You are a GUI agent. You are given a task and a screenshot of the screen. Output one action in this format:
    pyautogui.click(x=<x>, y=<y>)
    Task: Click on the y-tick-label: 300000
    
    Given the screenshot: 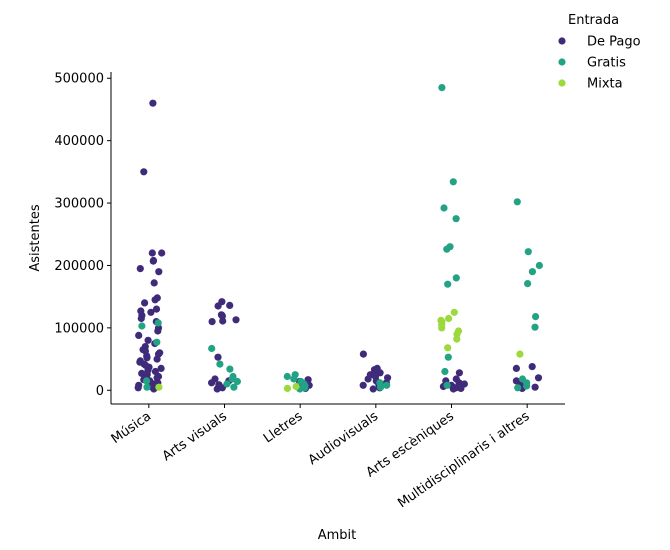 What is the action you would take?
    pyautogui.click(x=79, y=204)
    